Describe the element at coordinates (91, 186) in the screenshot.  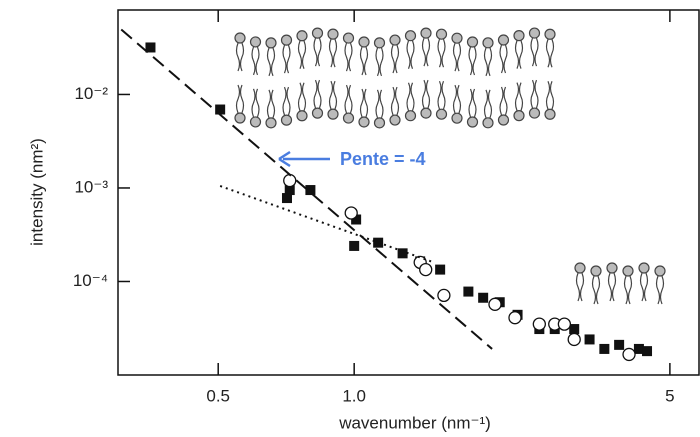
I see `y-tick-label: 10⁻³` at that location.